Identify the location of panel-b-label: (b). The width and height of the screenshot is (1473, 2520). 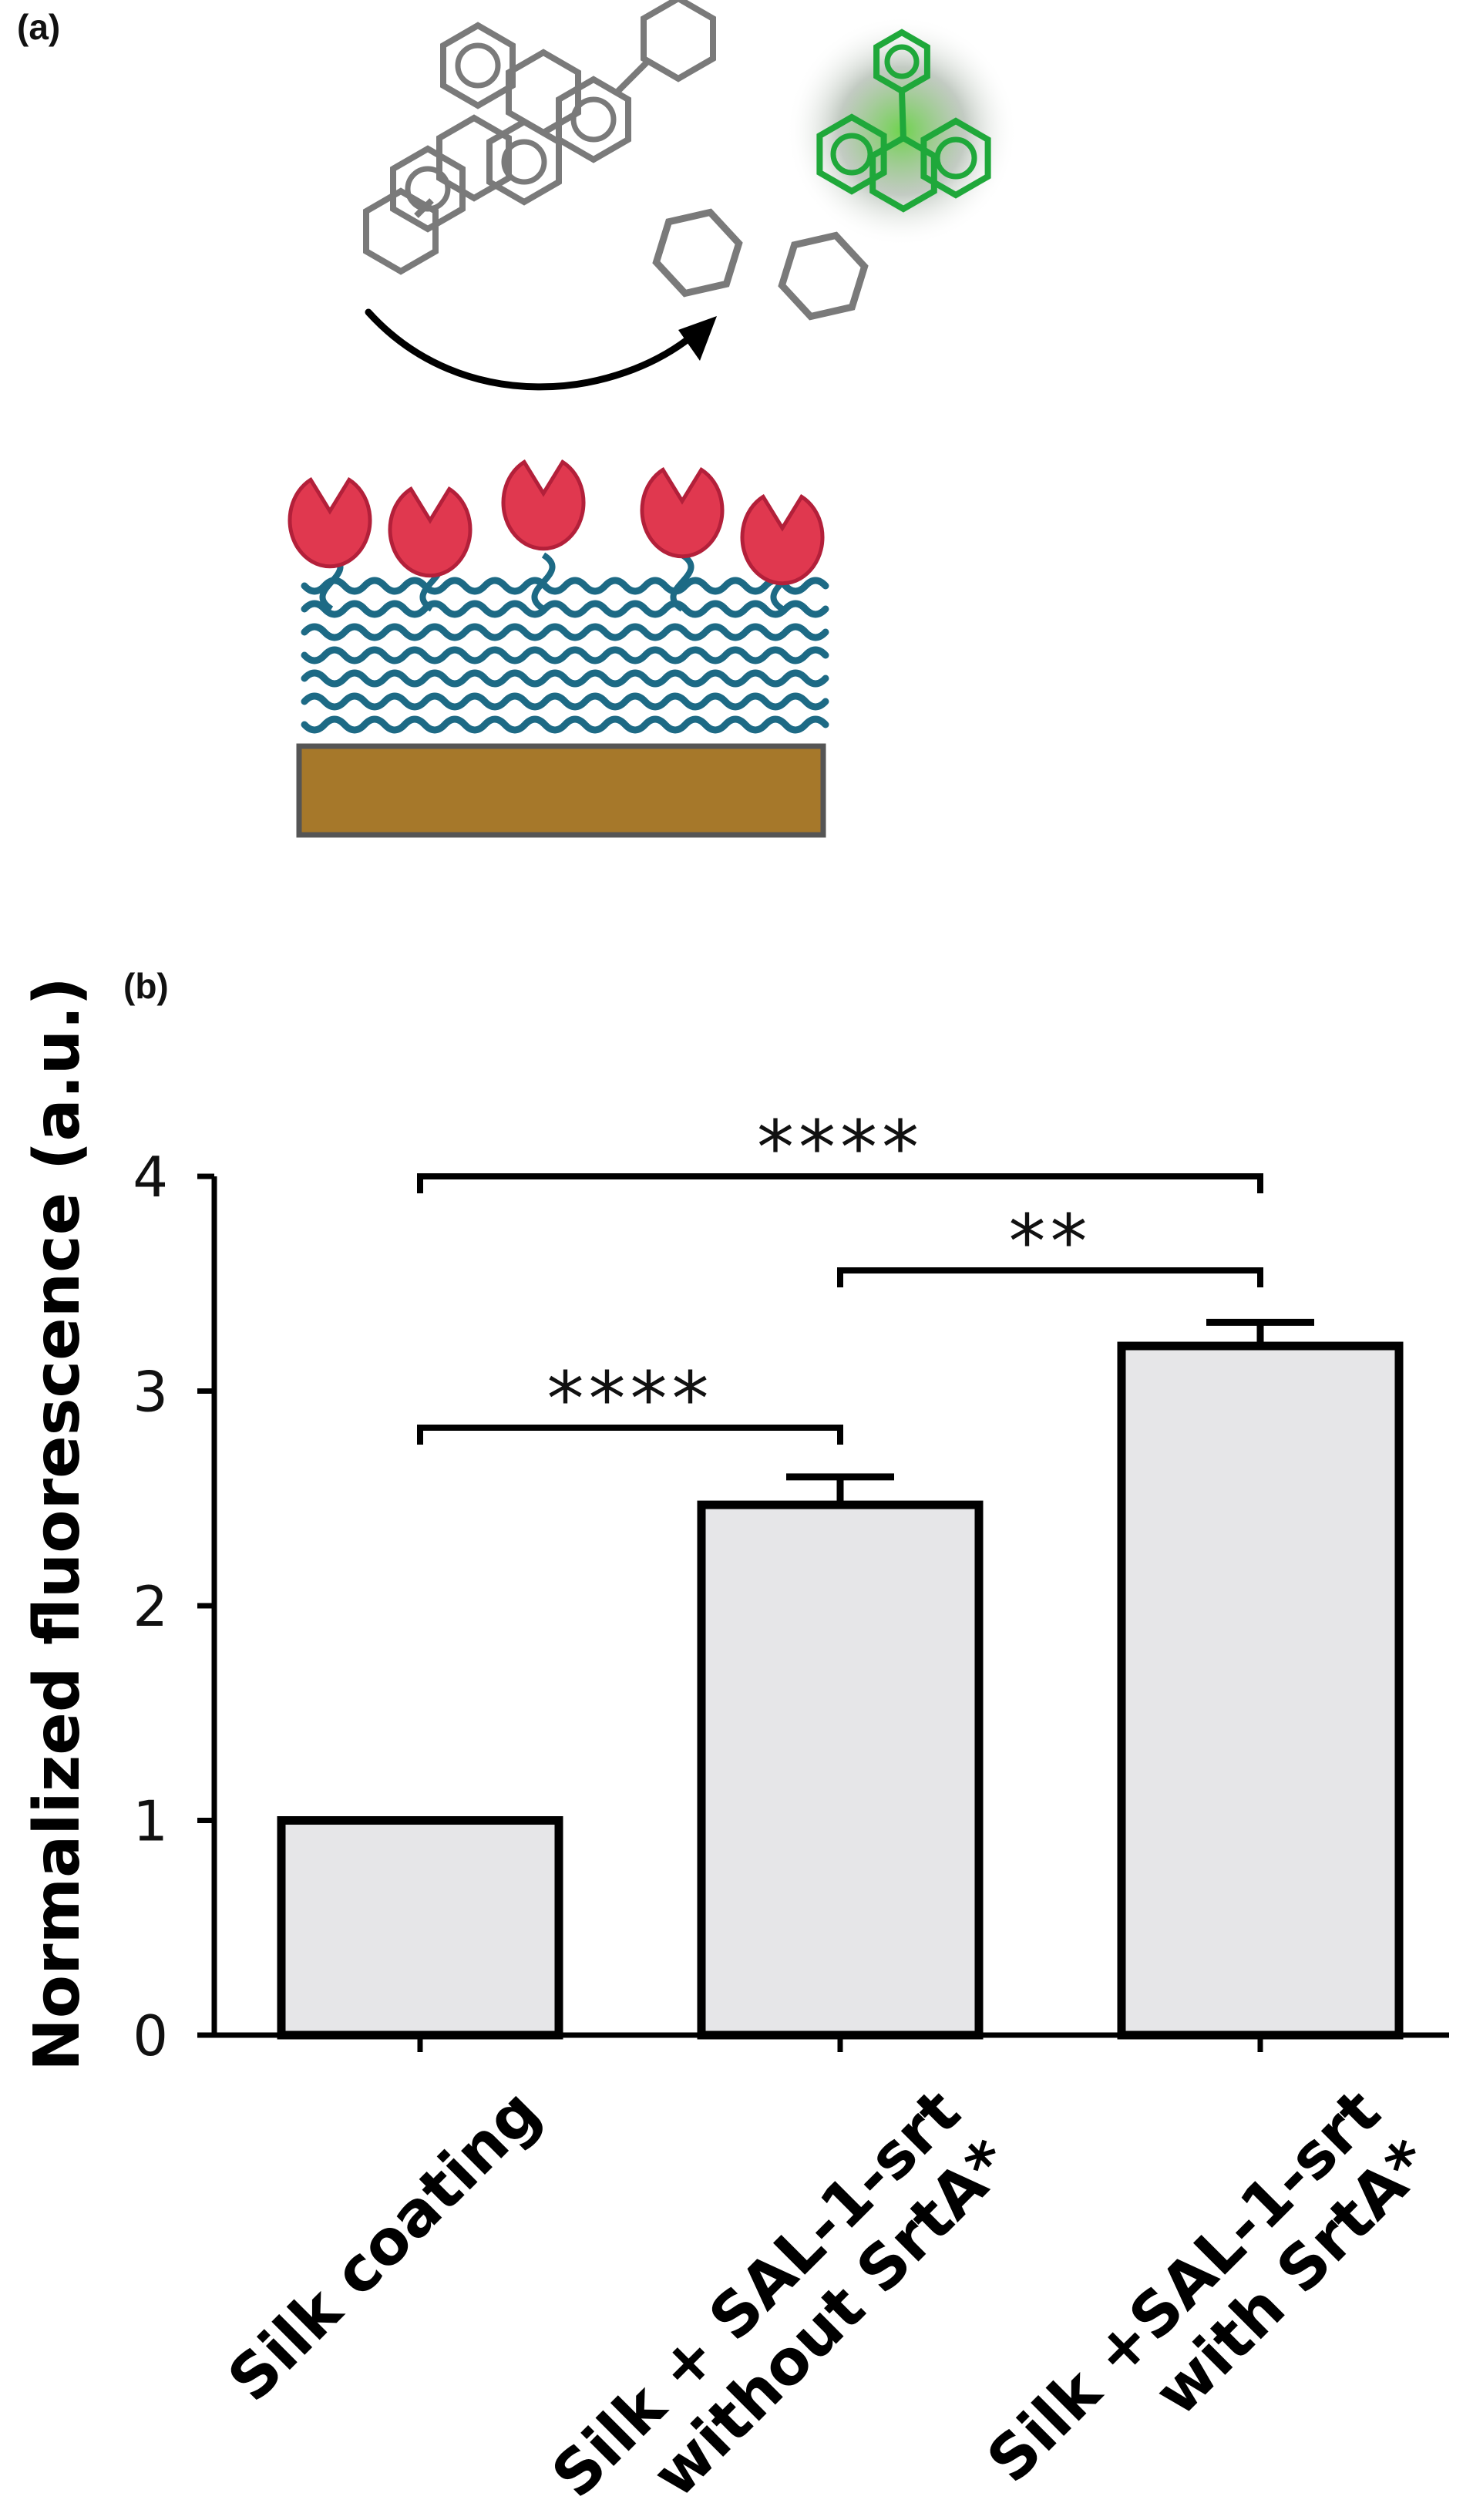
(146, 986).